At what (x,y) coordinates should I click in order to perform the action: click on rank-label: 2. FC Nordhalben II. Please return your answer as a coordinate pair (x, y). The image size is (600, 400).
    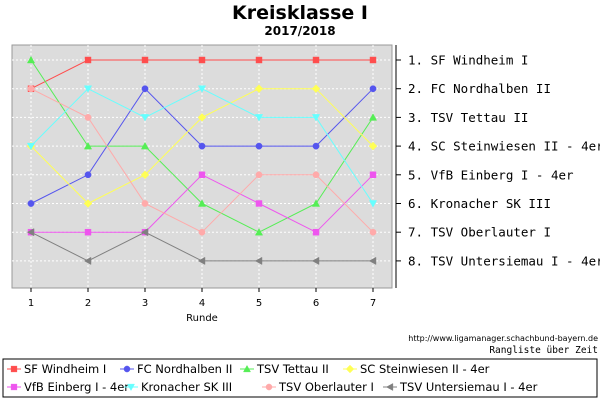
    Looking at the image, I should click on (479, 88).